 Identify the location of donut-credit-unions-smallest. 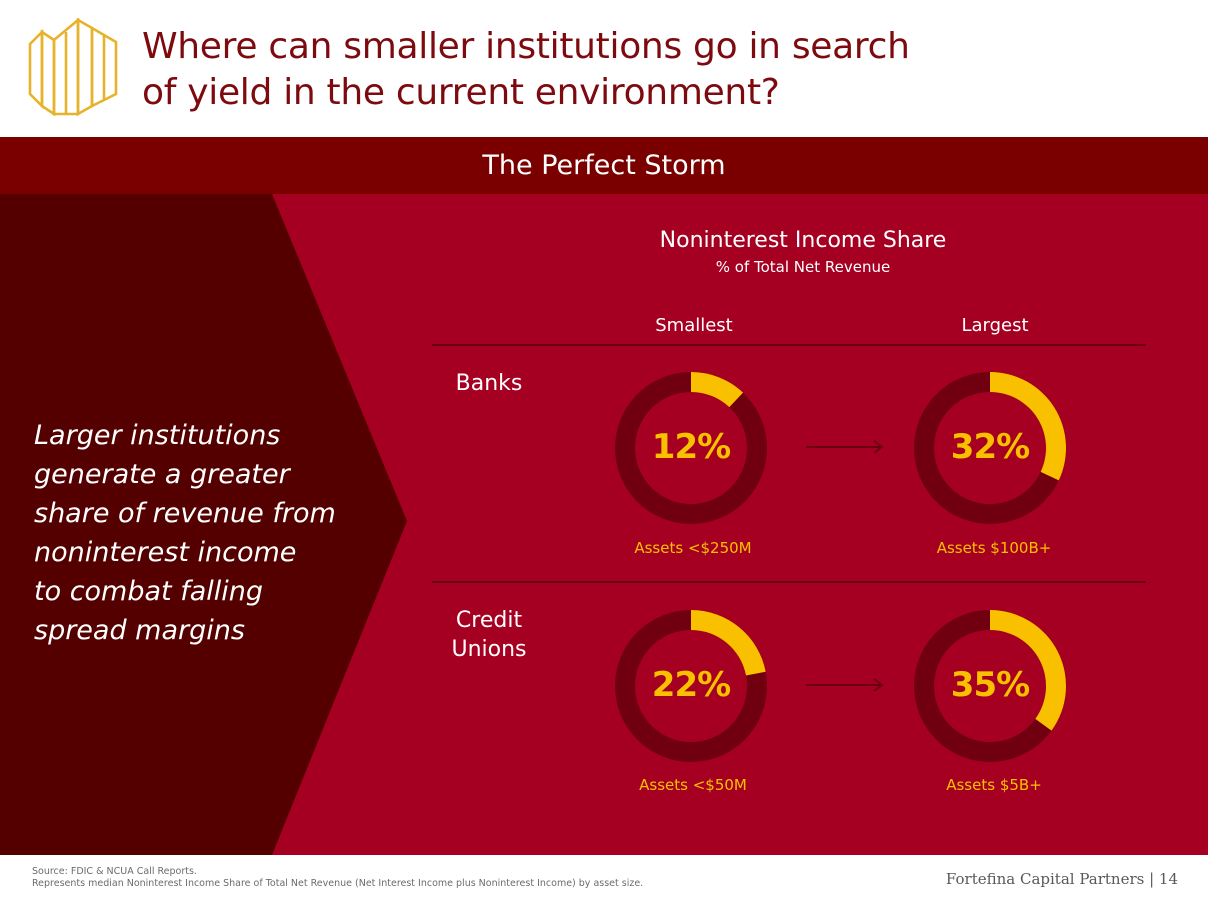
(691, 686).